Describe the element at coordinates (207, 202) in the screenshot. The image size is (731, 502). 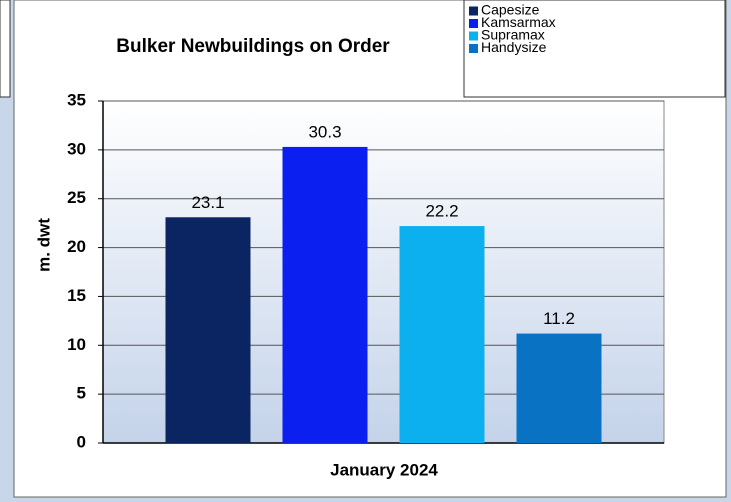
I see `data-label: 23.1` at that location.